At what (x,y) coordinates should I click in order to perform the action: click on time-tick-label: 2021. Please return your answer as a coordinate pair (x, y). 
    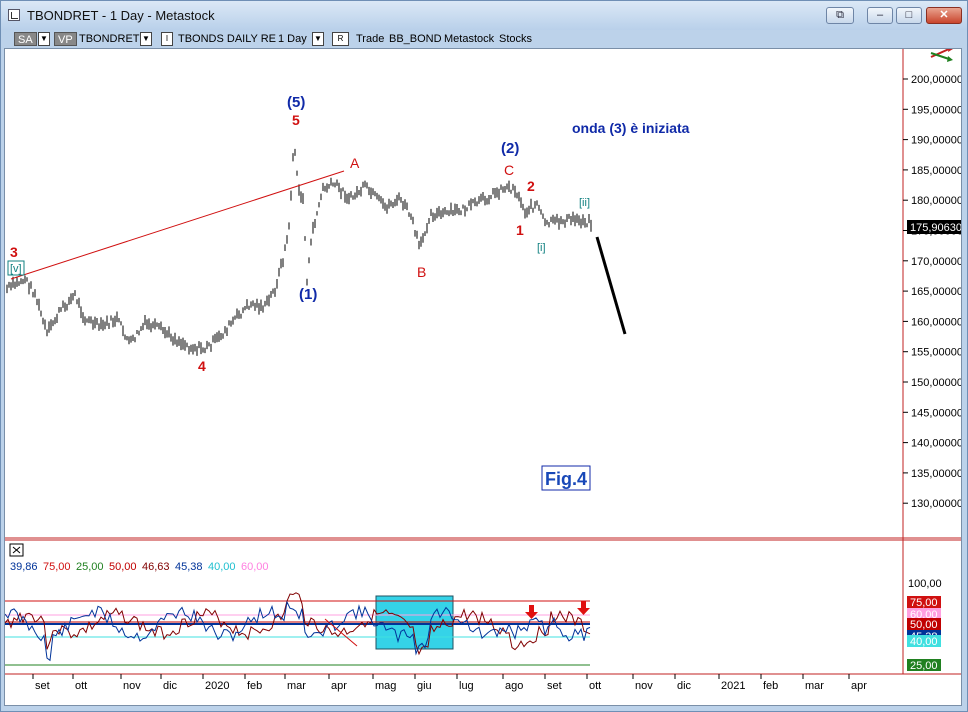
    Looking at the image, I should click on (733, 686).